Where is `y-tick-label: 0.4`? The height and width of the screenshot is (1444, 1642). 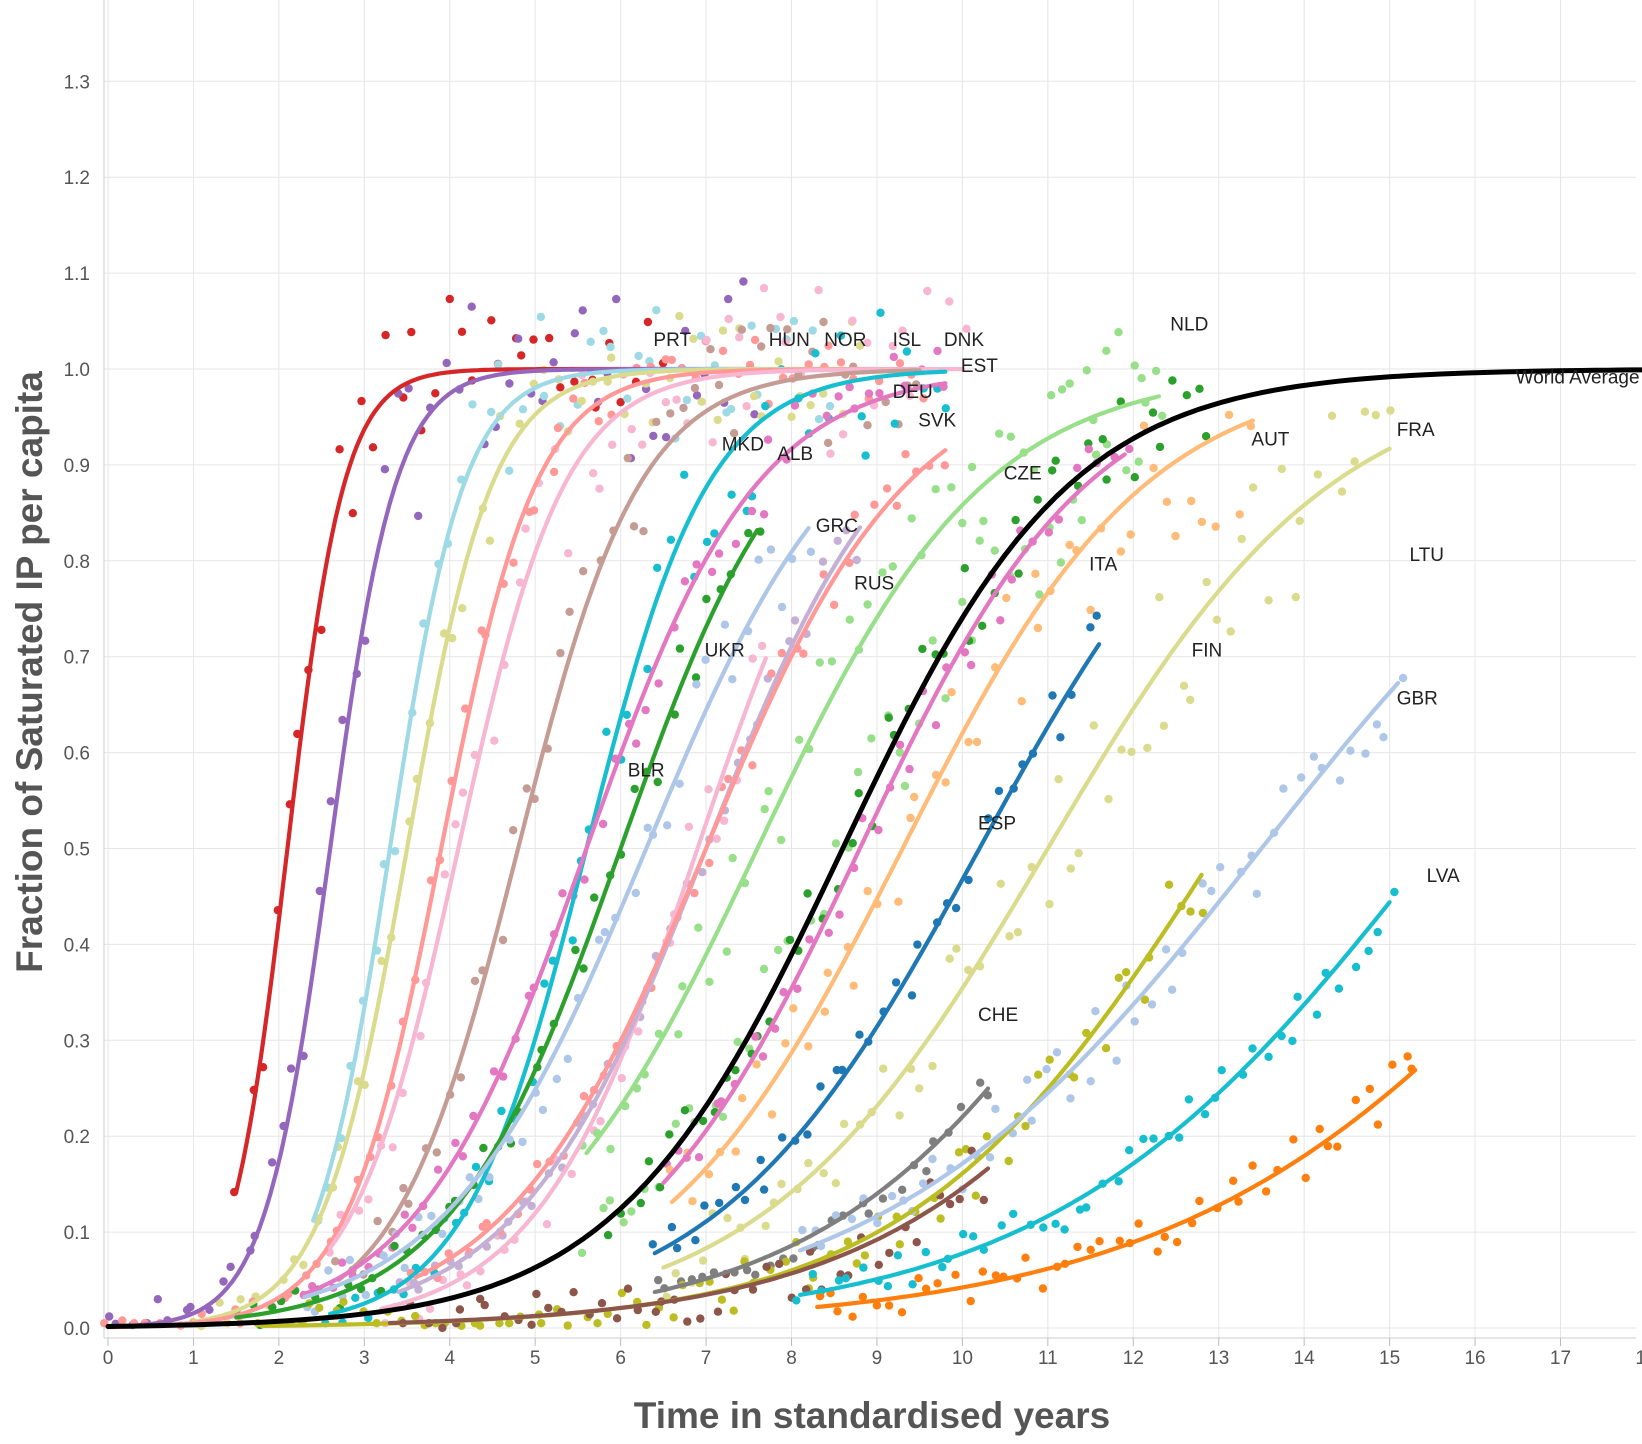 y-tick-label: 0.4 is located at coordinates (77, 945).